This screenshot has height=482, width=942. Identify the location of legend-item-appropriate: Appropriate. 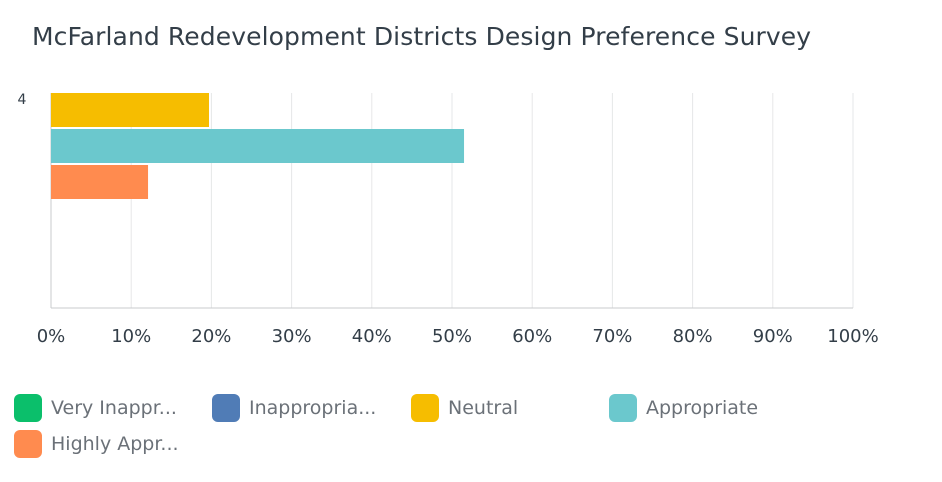
(683, 408).